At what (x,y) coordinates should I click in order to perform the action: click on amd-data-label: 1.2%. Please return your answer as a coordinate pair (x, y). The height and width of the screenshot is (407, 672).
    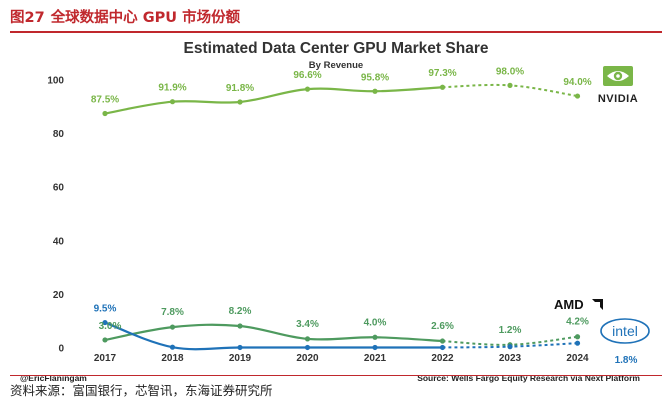
    Looking at the image, I should click on (510, 330).